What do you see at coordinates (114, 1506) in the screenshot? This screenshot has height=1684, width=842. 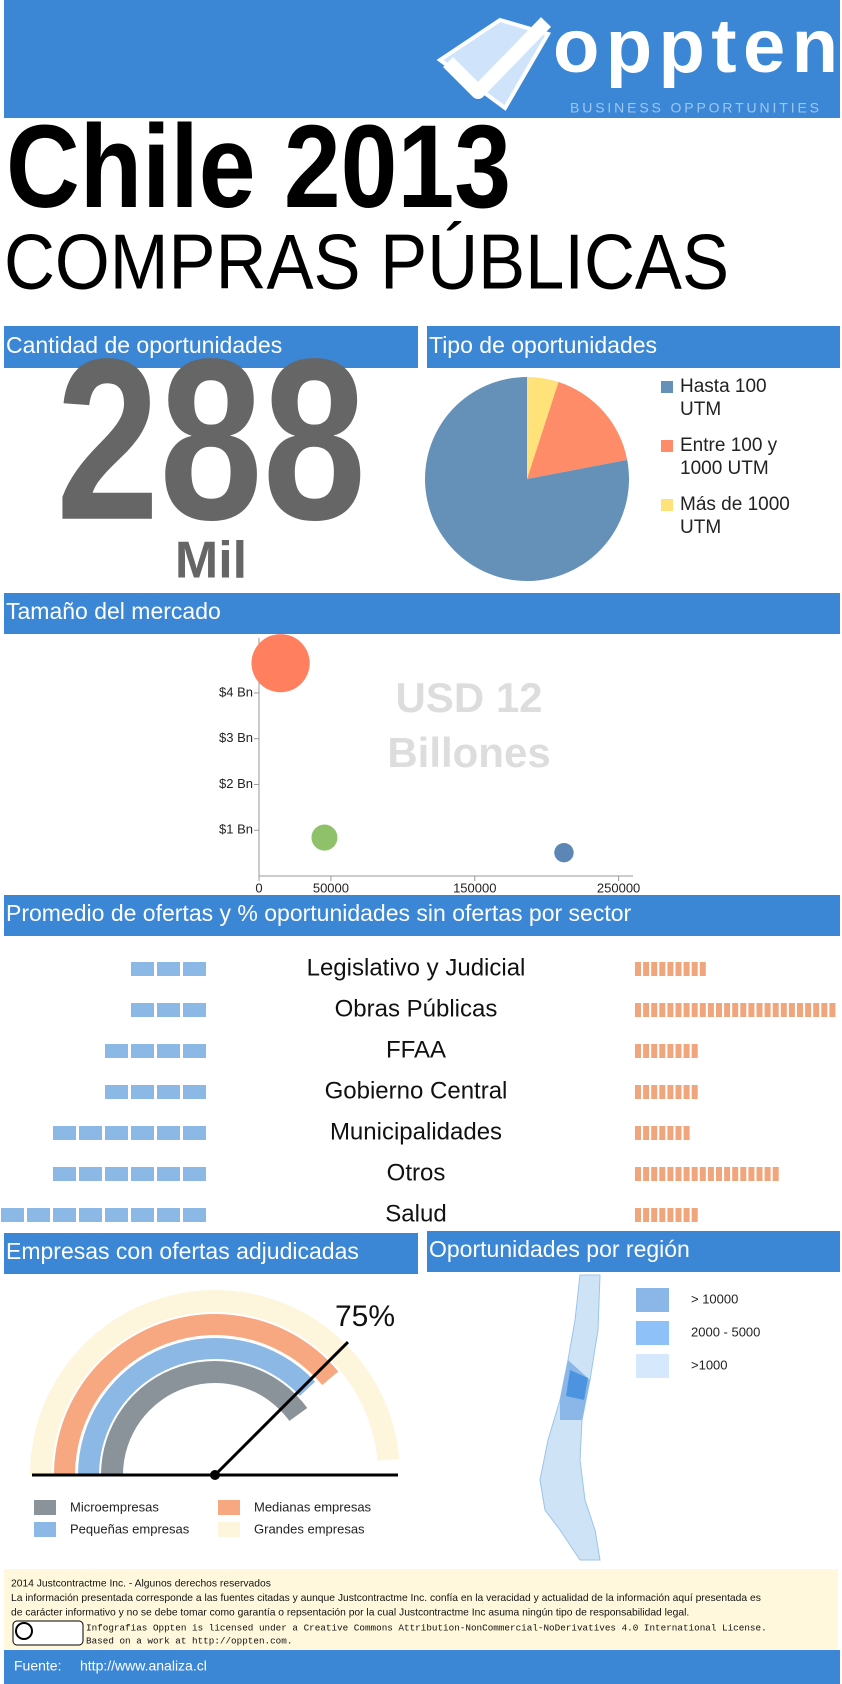 I see `legend-label: Microempresas` at bounding box center [114, 1506].